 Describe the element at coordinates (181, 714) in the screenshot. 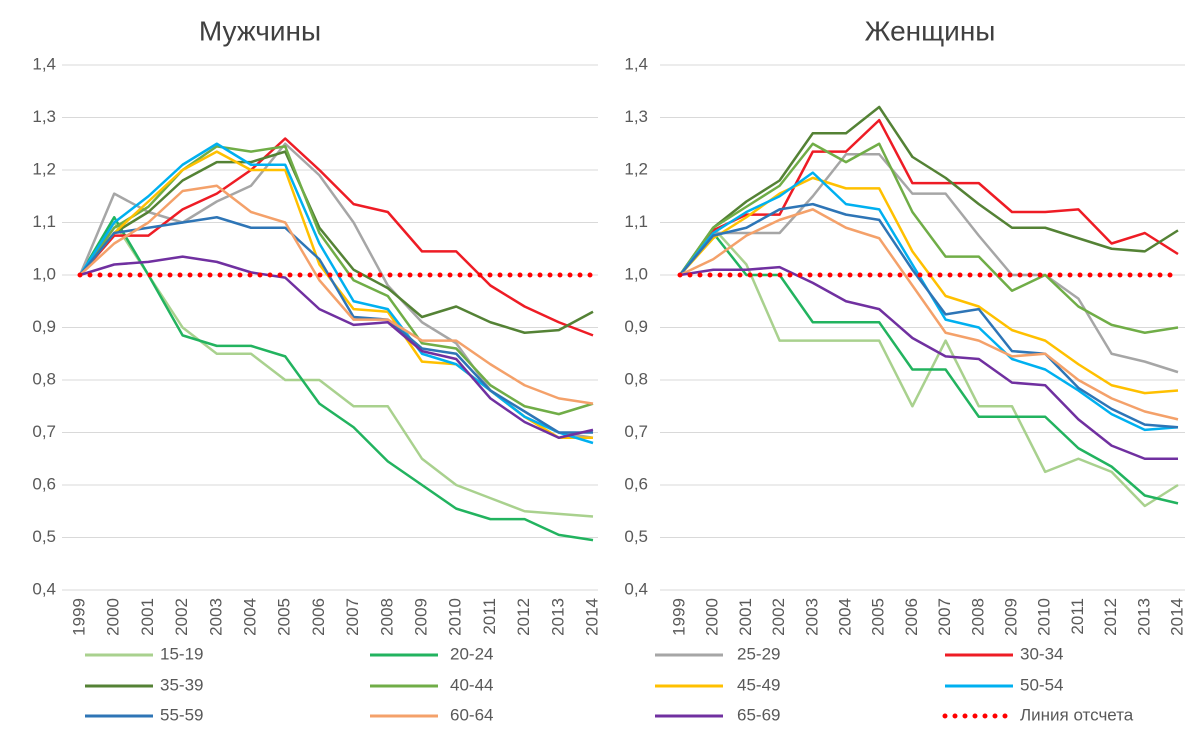

I see `legend-label: 55-59` at that location.